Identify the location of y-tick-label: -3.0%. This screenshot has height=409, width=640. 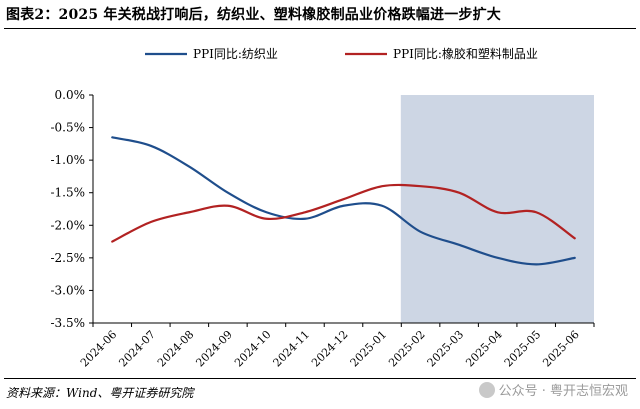
(67, 290).